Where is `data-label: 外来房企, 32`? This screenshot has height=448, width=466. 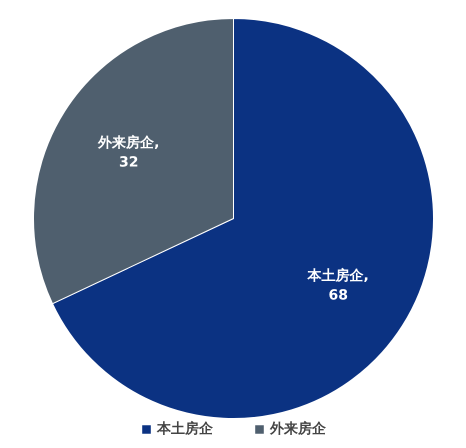 data-label: 外来房企, 32 is located at coordinates (128, 152).